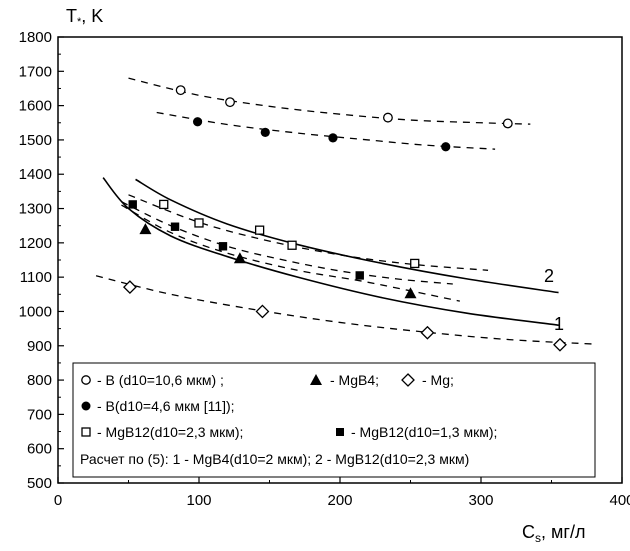 Image resolution: width=630 pixels, height=551 pixels. What do you see at coordinates (553, 533) in the screenshot?
I see `x-axis-title: Cs, мг/л` at bounding box center [553, 533].